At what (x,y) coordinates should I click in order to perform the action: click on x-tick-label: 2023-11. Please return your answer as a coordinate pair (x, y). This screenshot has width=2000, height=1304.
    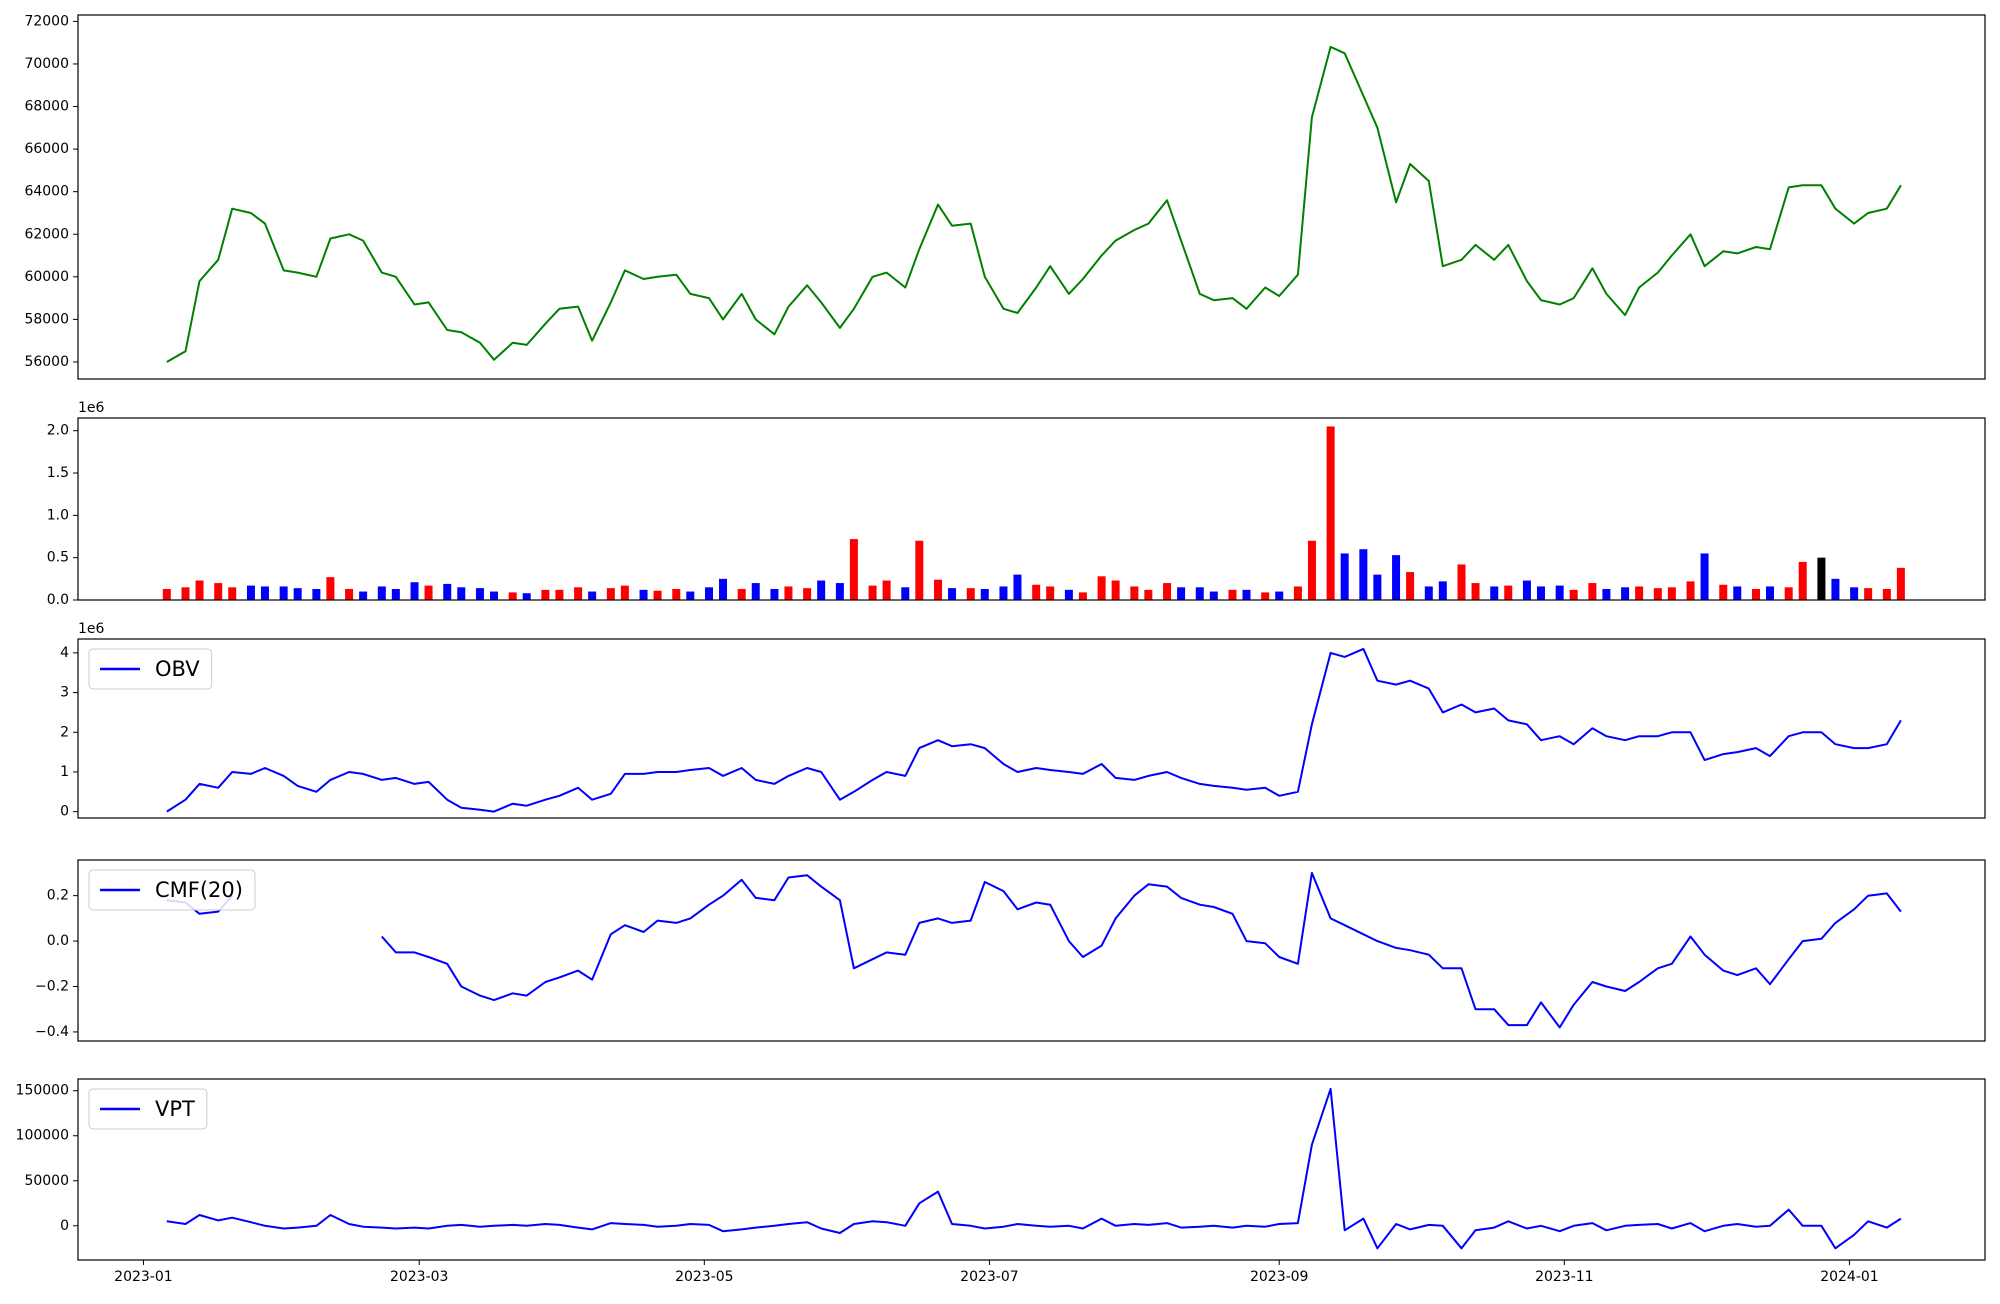
    Looking at the image, I should click on (1564, 1277).